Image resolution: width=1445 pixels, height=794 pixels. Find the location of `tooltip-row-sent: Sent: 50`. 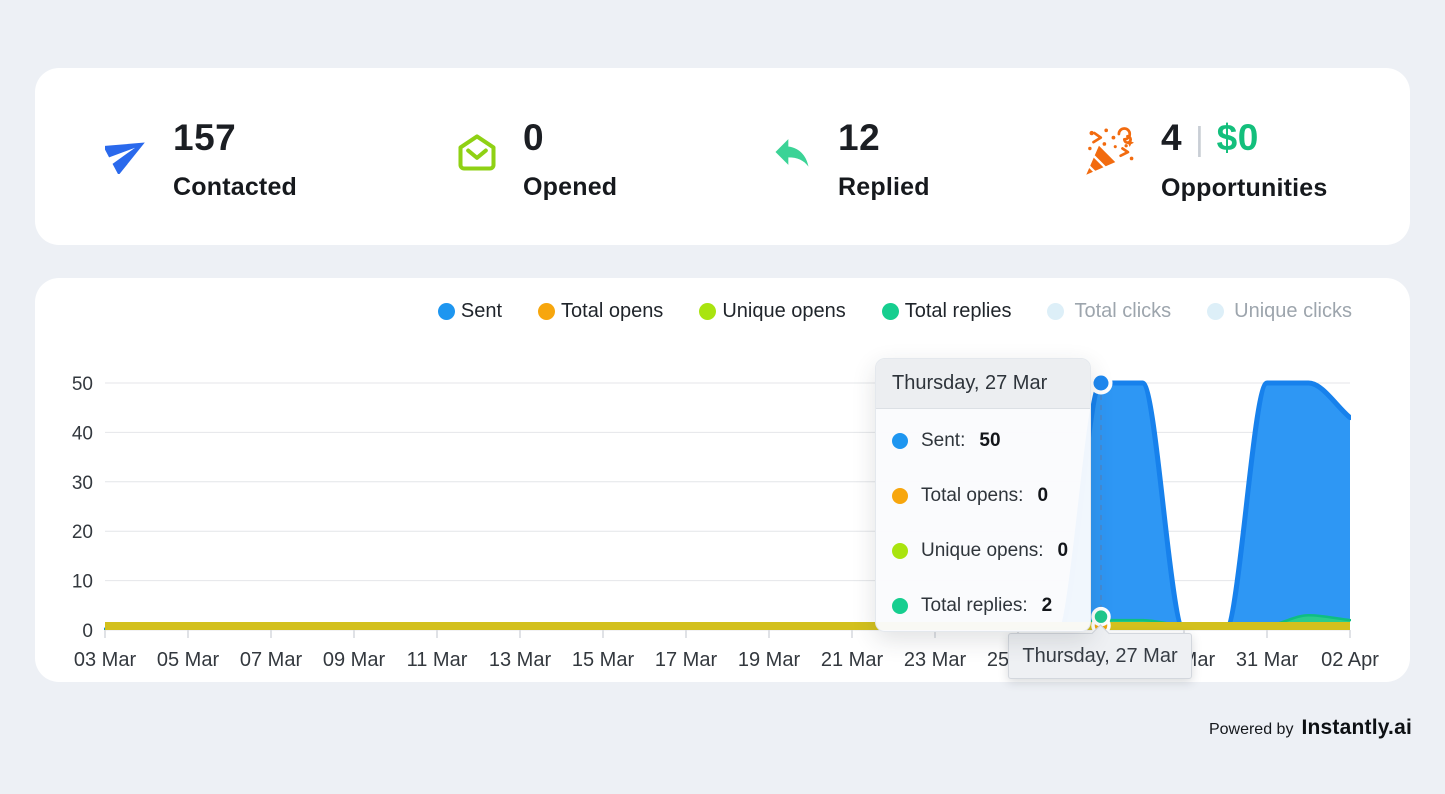

tooltip-row-sent: Sent: 50 is located at coordinates (983, 441).